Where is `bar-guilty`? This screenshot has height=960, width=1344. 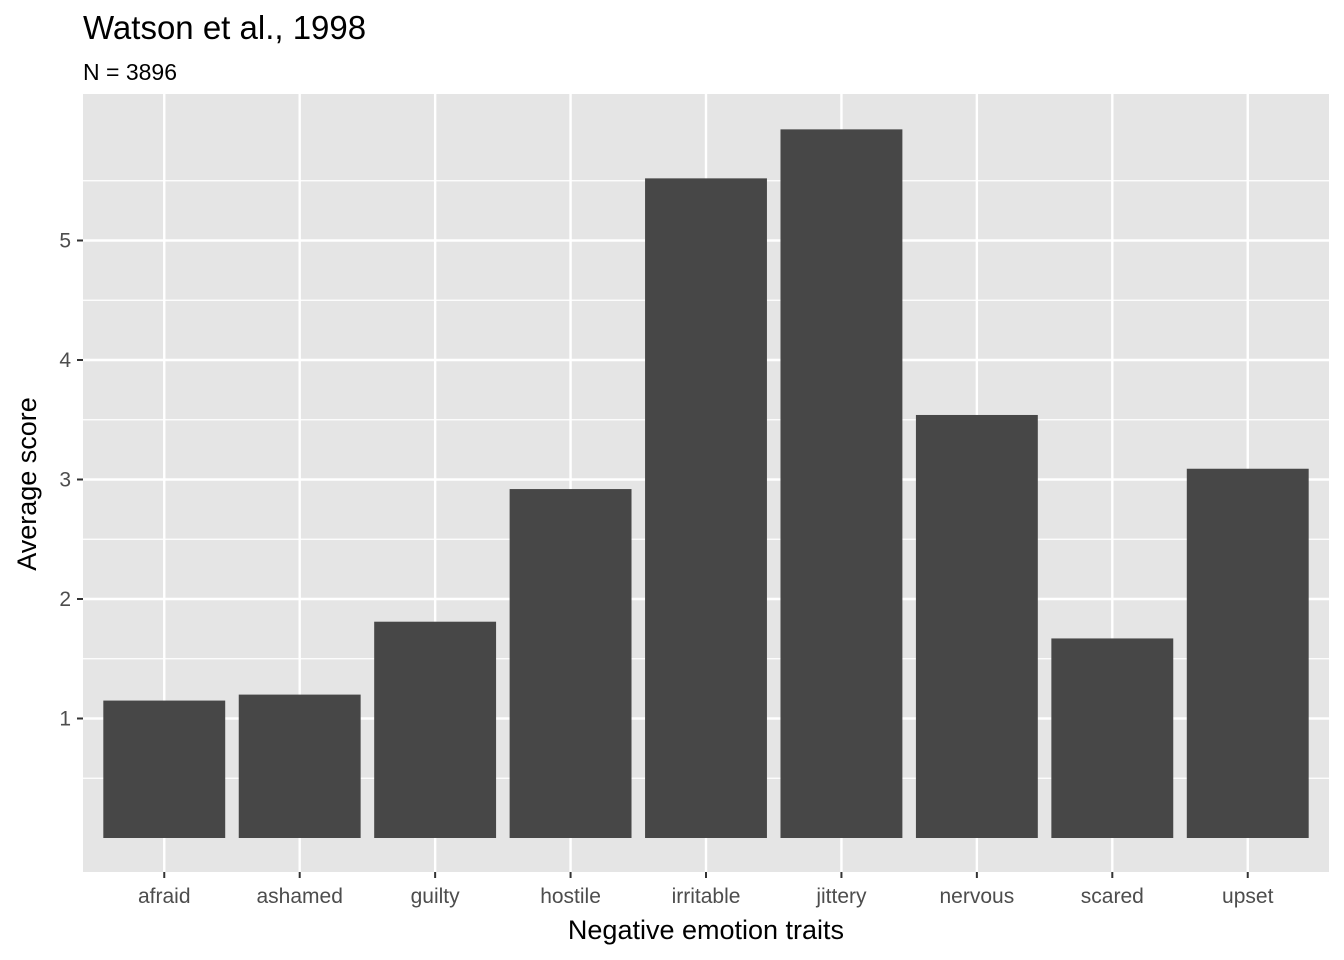
bar-guilty is located at coordinates (435, 729).